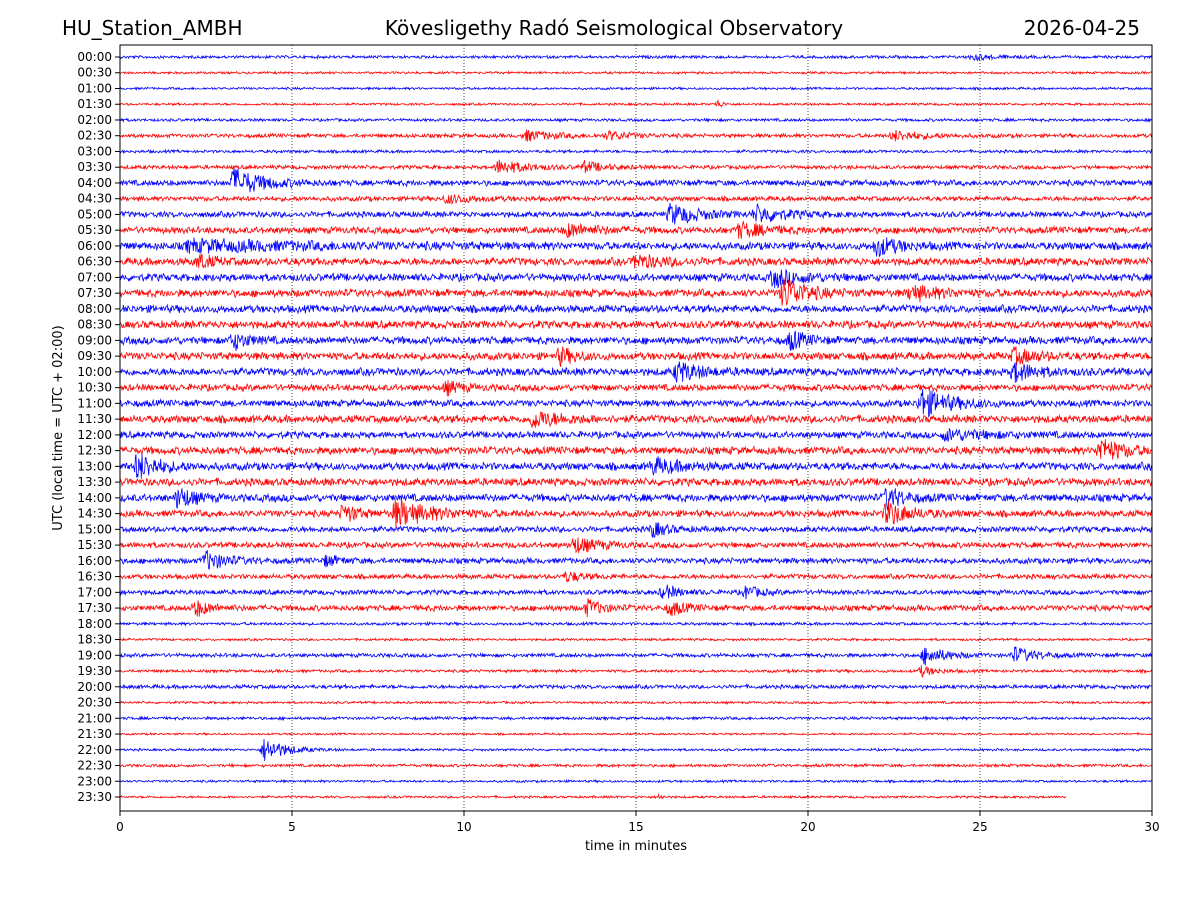 This screenshot has height=900, width=1200. What do you see at coordinates (94, 372) in the screenshot?
I see `y-tick-label: 10:00` at bounding box center [94, 372].